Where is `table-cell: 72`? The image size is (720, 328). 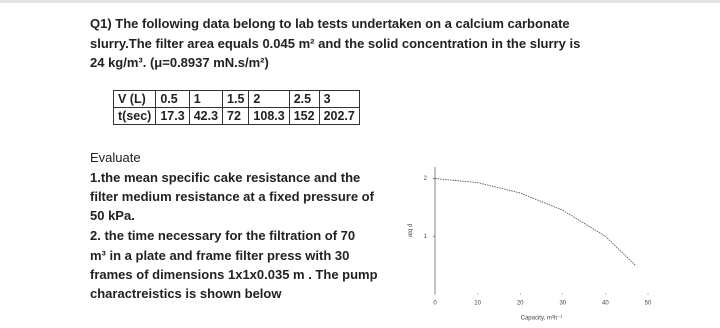
table-cell: 72 is located at coordinates (236, 116).